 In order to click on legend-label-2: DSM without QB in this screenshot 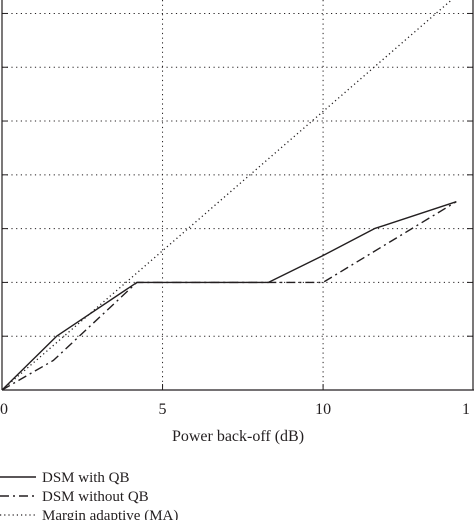, I will do `click(95, 497)`.